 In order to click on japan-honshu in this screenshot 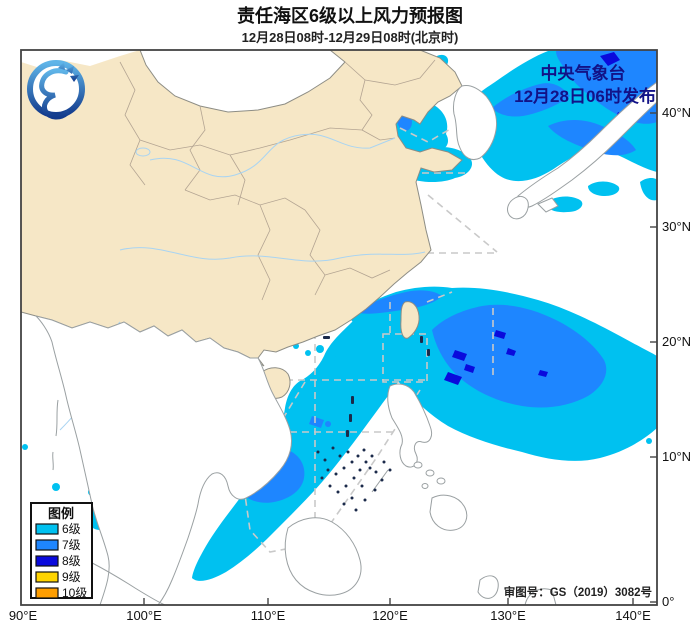, I will do `click(586, 144)`.